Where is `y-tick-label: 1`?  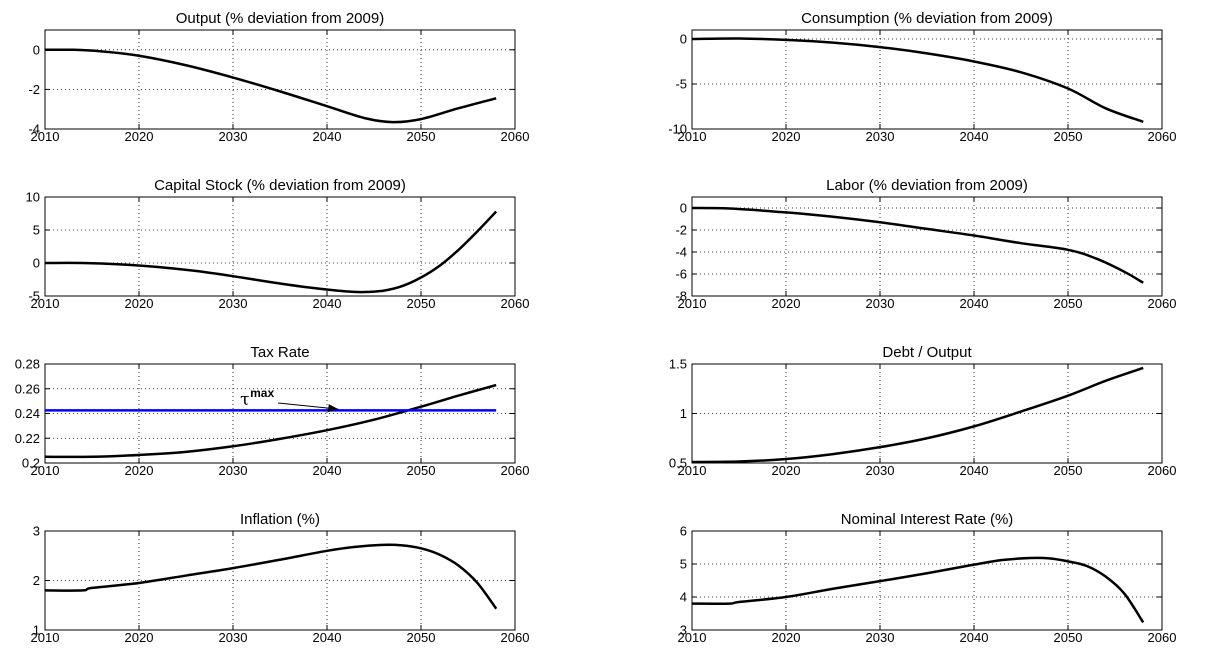
y-tick-label: 1 is located at coordinates (36, 630).